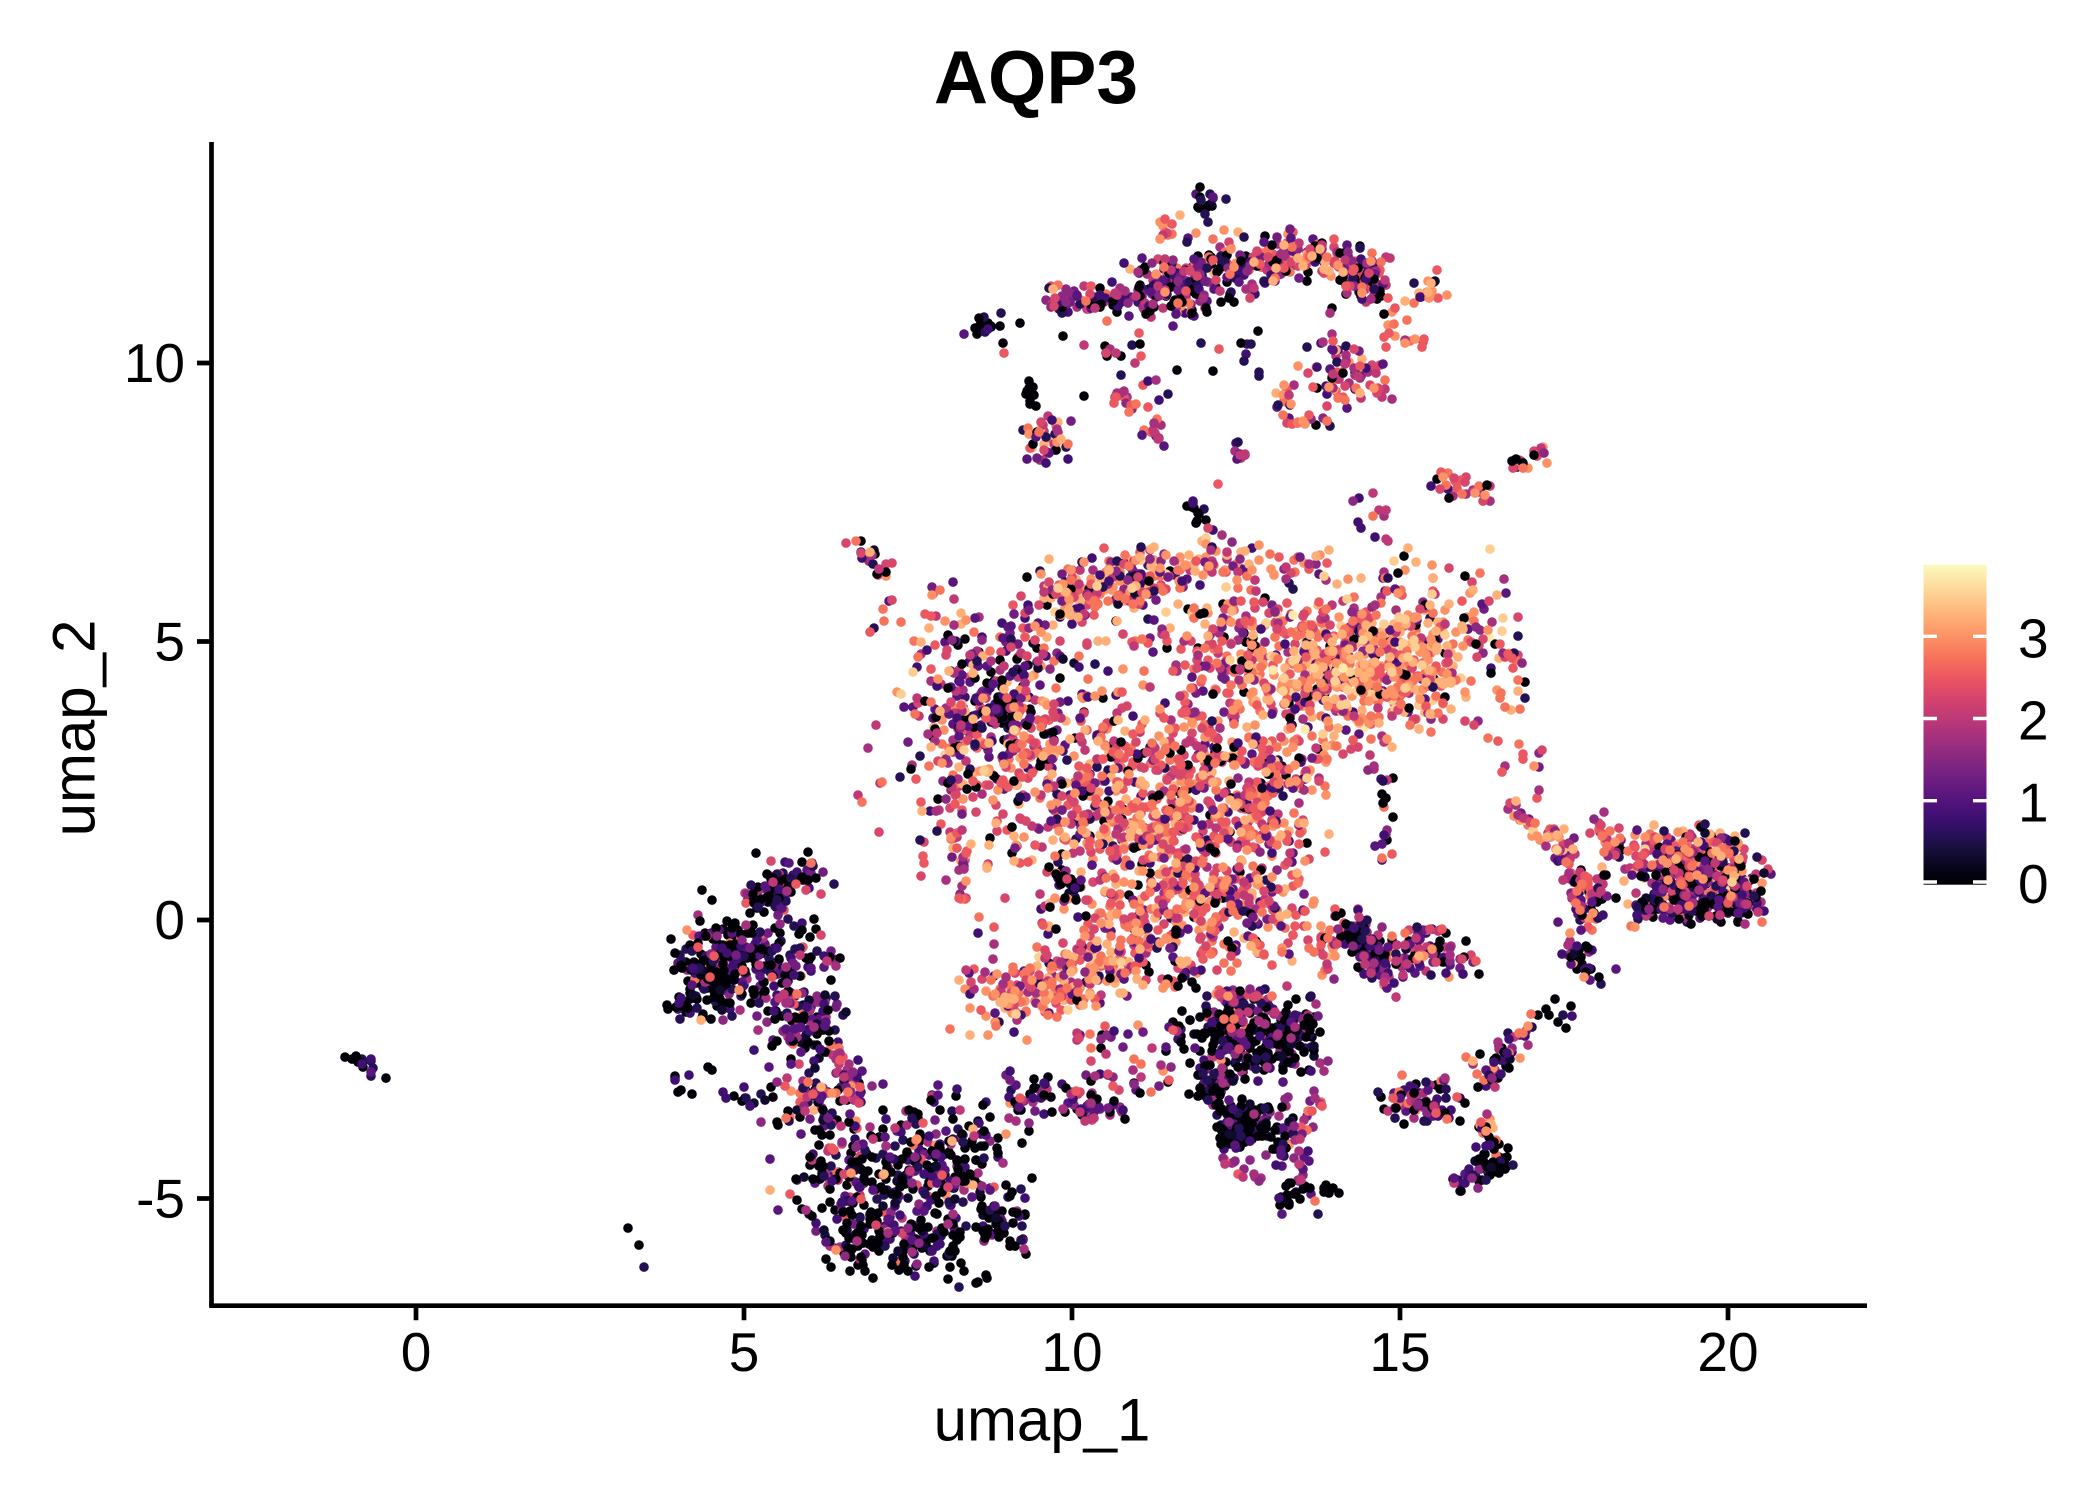 The image size is (2100, 1500). What do you see at coordinates (160, 1199) in the screenshot?
I see `svg-text: -5` at bounding box center [160, 1199].